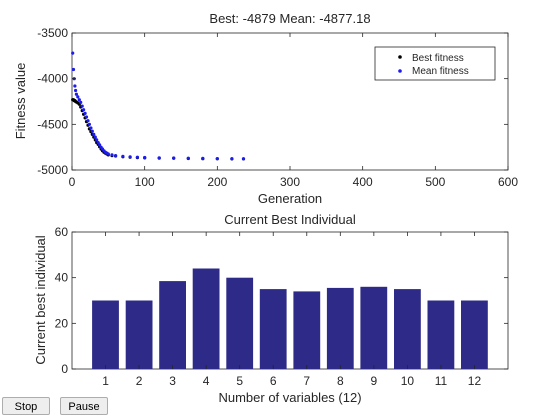 This screenshot has height=420, width=560. What do you see at coordinates (105, 381) in the screenshot?
I see `x-tick-label: 1` at bounding box center [105, 381].